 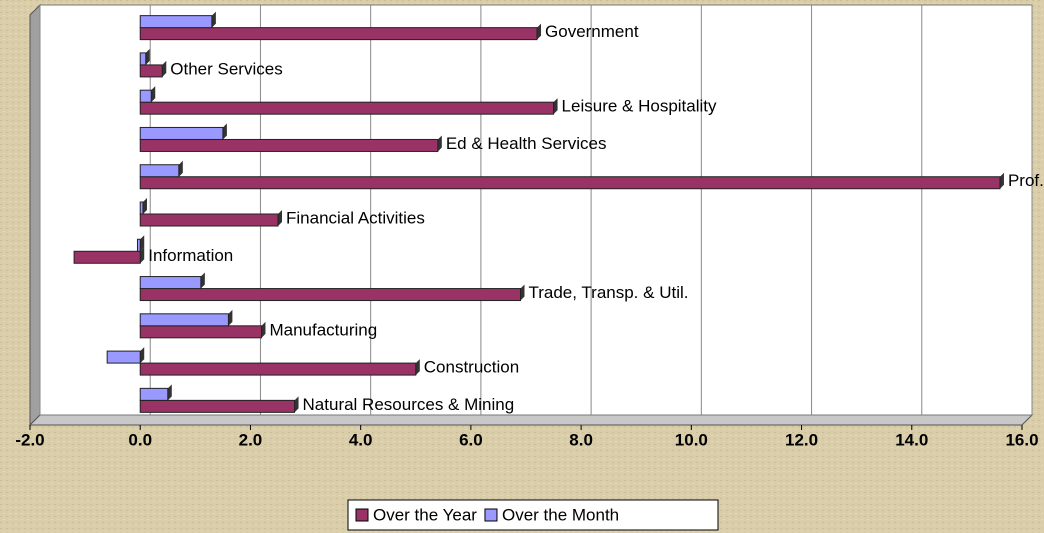 I want to click on legend-label: Over the Month, so click(x=560, y=514).